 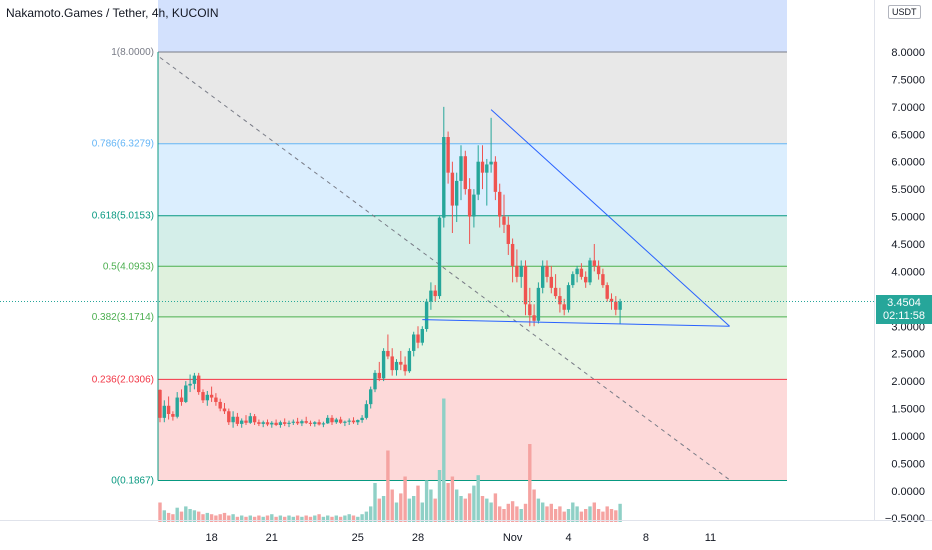 What do you see at coordinates (576, 323) in the screenshot?
I see `support-line` at bounding box center [576, 323].